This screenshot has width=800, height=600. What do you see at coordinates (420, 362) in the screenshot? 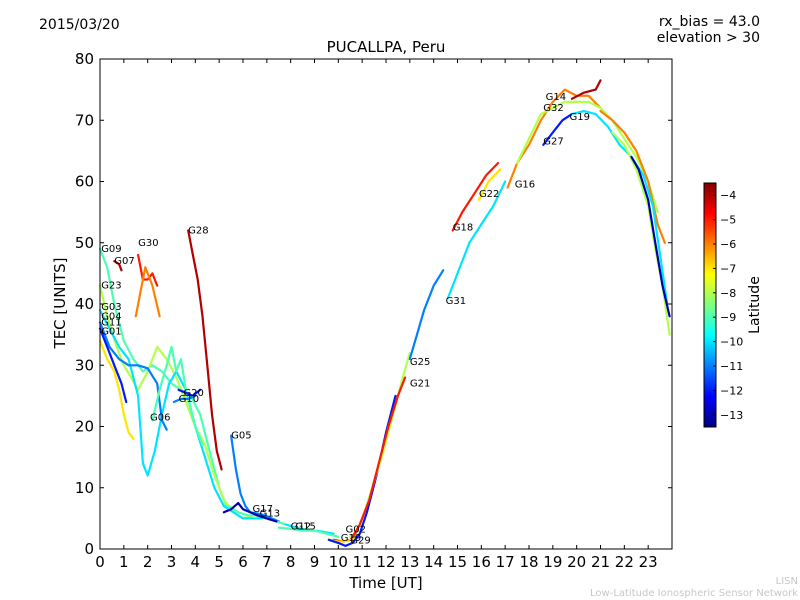
I see `trace-label-g25: G25` at bounding box center [420, 362].